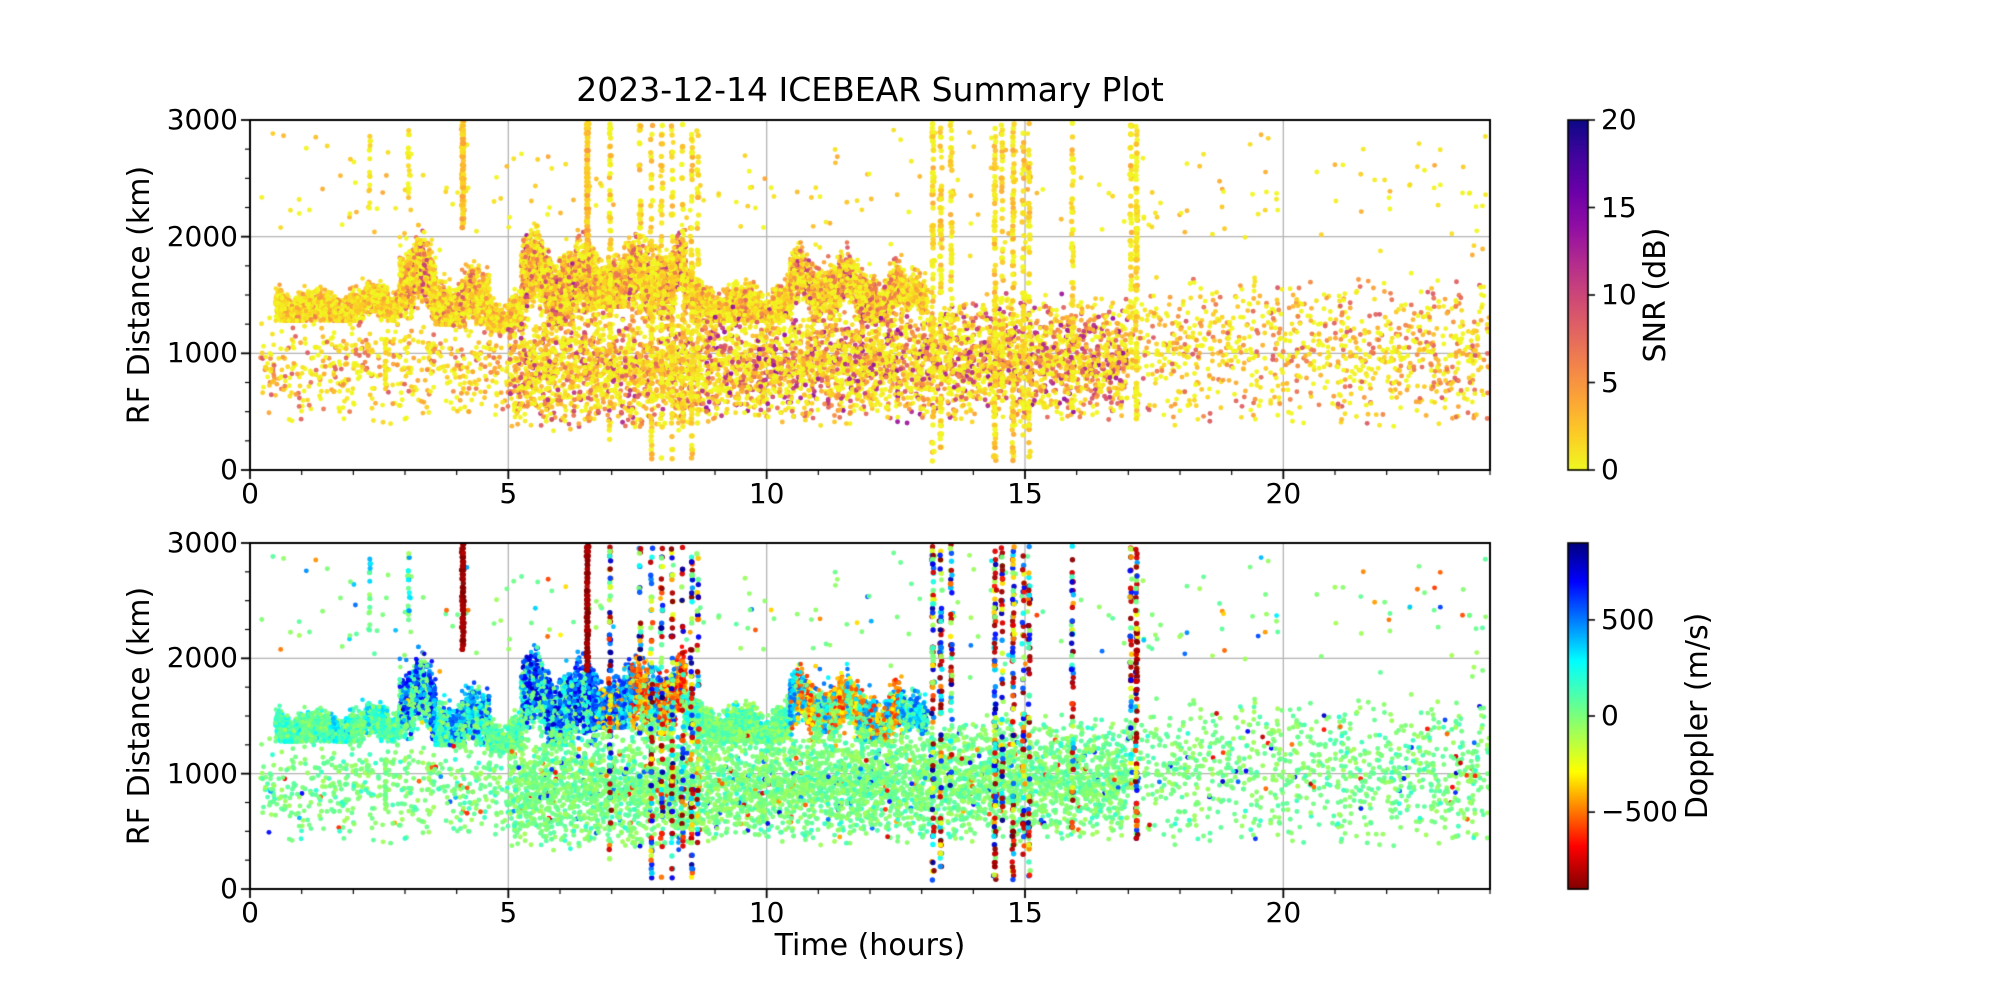  Describe the element at coordinates (139, 716) in the screenshot. I see `y-axis-label-bottom: RF Distance (km)` at that location.